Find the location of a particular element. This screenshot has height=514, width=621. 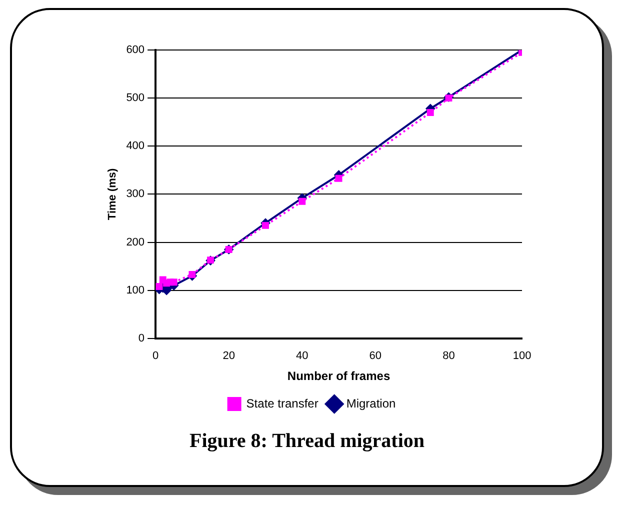

legend-label: Migration is located at coordinates (371, 403).